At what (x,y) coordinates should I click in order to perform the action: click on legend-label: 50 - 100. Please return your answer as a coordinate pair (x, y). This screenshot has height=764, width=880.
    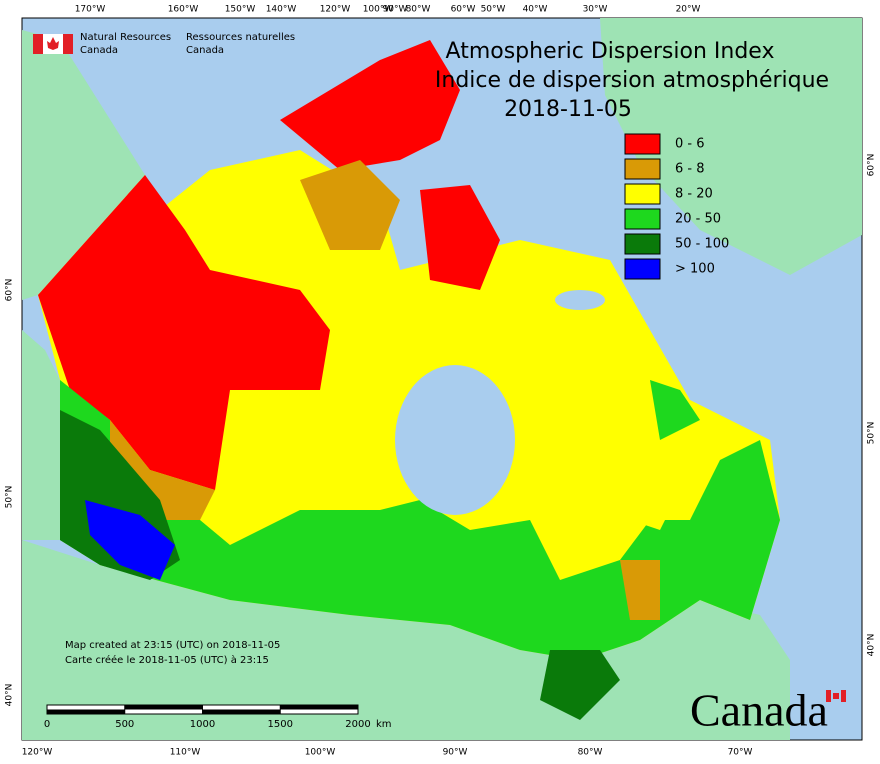
    Looking at the image, I should click on (702, 244).